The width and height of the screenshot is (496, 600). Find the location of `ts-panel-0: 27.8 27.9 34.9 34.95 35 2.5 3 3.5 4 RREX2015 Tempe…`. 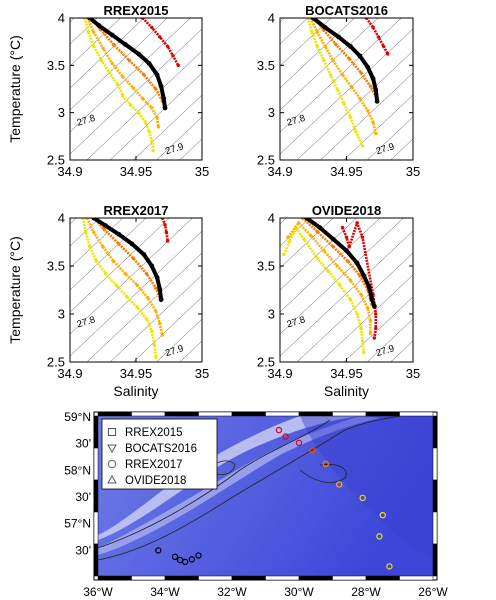

ts-panel-0: 27.8 27.9 34.9 34.95 35 2.5 3 3.5 4 RREX2015 Tempe… is located at coordinates (108, 91).